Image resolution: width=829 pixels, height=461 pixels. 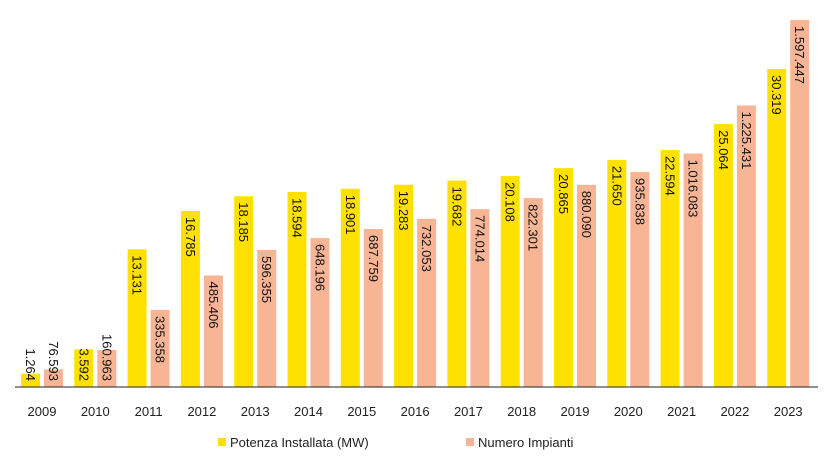 What do you see at coordinates (510, 281) in the screenshot?
I see `potenza-bar-2018` at bounding box center [510, 281].